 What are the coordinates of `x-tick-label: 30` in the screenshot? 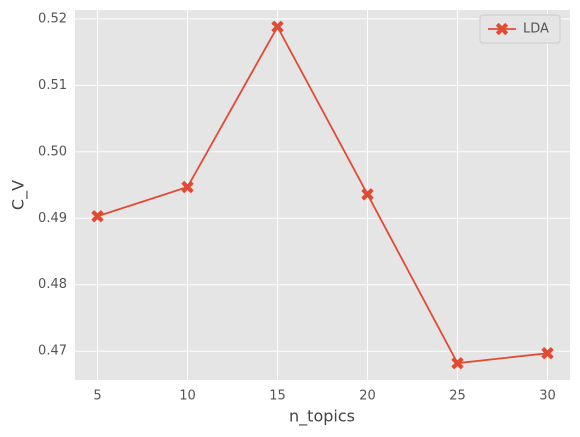 It's located at (547, 396).